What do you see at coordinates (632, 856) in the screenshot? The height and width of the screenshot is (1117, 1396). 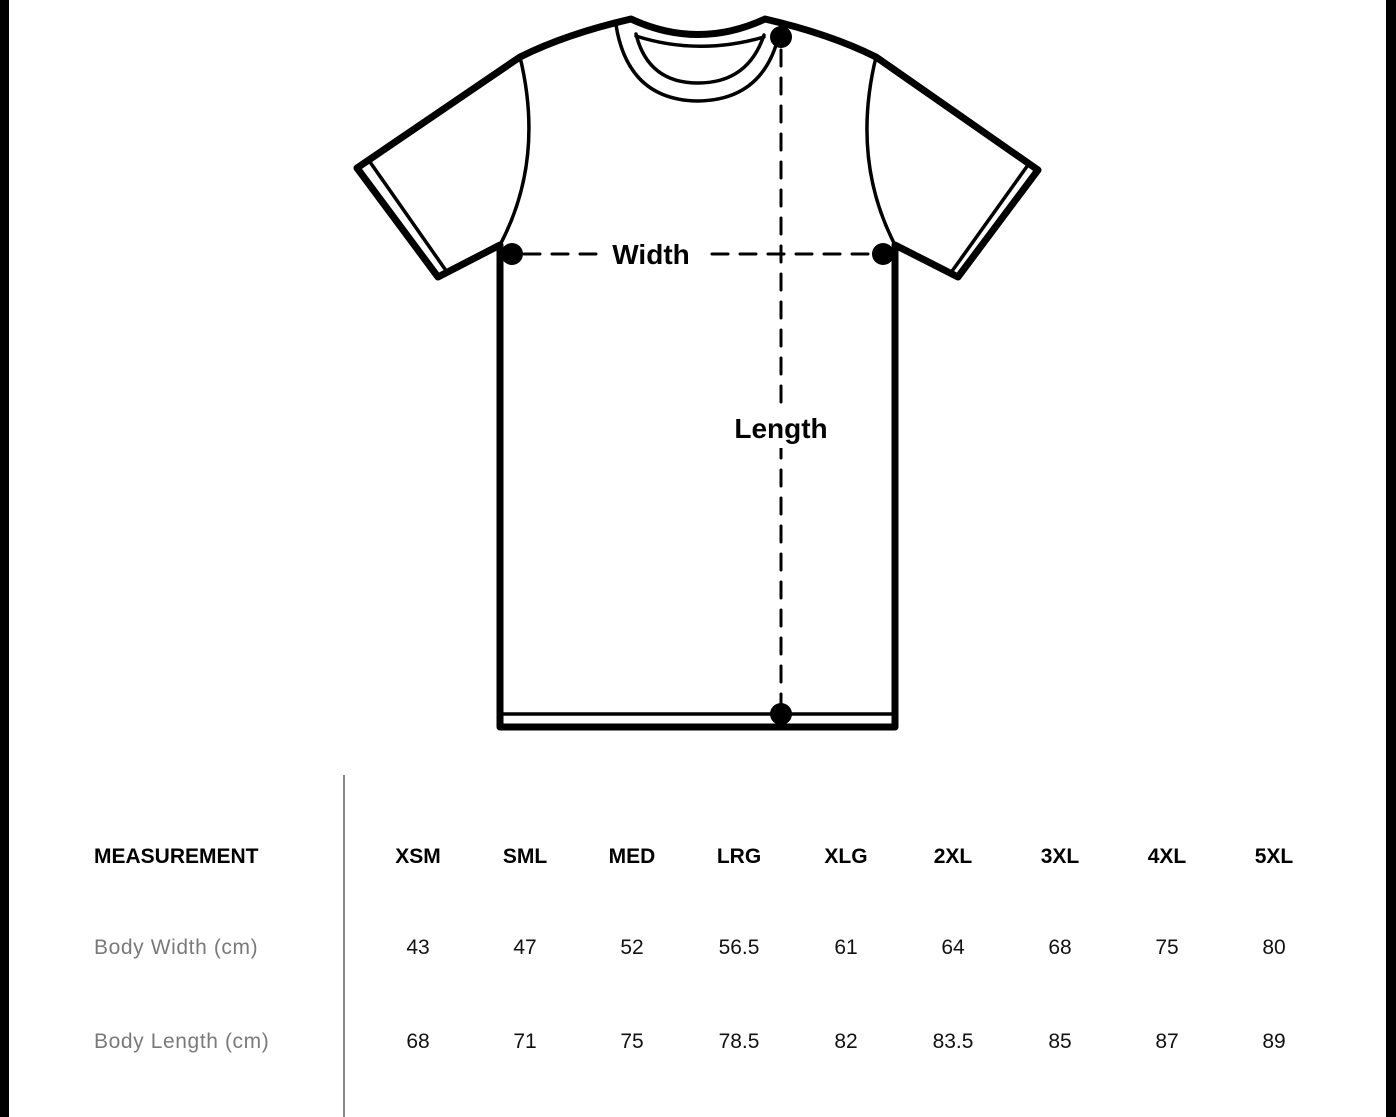 I see `size-header: MED` at bounding box center [632, 856].